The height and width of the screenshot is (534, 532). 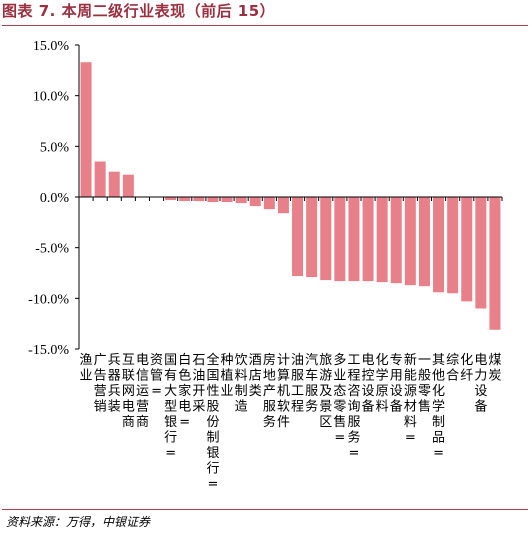 I want to click on category-label: 其他化学制品=, so click(x=438, y=407).